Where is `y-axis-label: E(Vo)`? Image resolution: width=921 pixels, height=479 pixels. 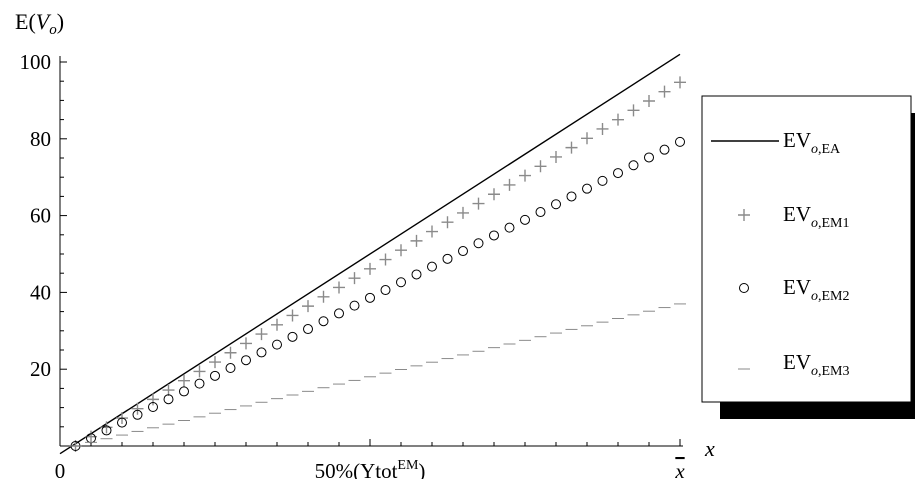 y-axis-label: E(Vo) is located at coordinates (39, 23).